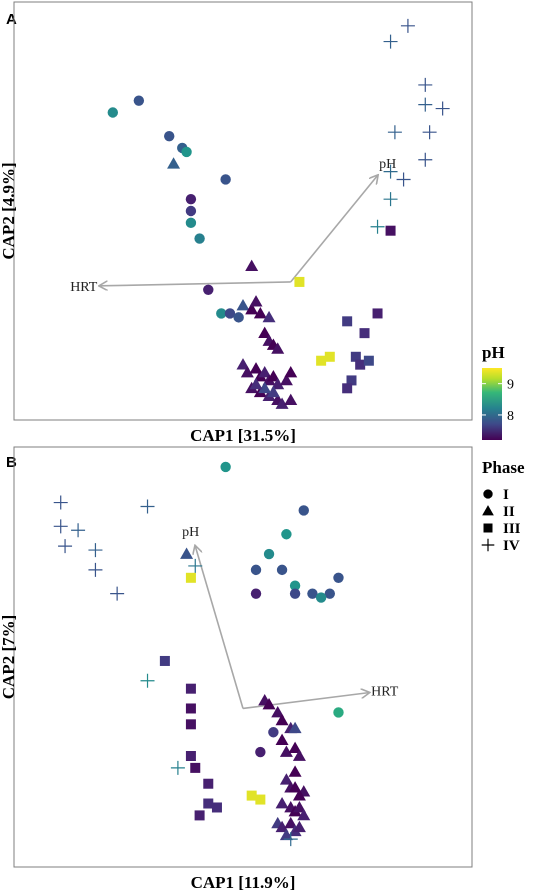 Image resolution: width=536 pixels, height=895 pixels. Describe the element at coordinates (498, 401) in the screenshot. I see `ph-colorbar-ticks: 98` at that location.